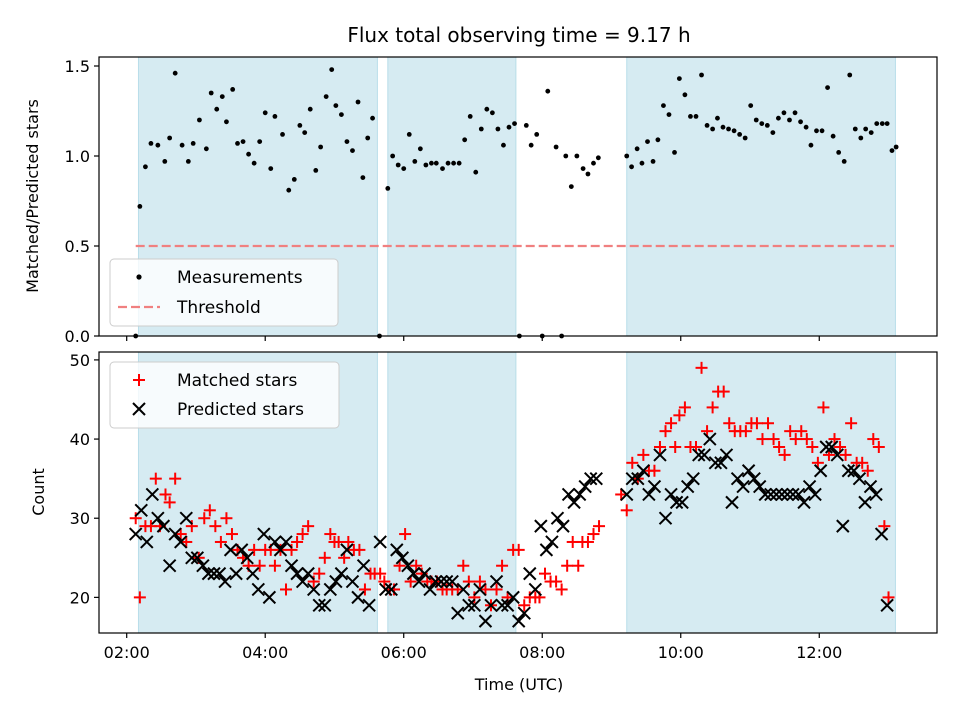 The image size is (960, 720). What do you see at coordinates (518, 684) in the screenshot?
I see `x-axis-label: Time (UTC)` at bounding box center [518, 684].